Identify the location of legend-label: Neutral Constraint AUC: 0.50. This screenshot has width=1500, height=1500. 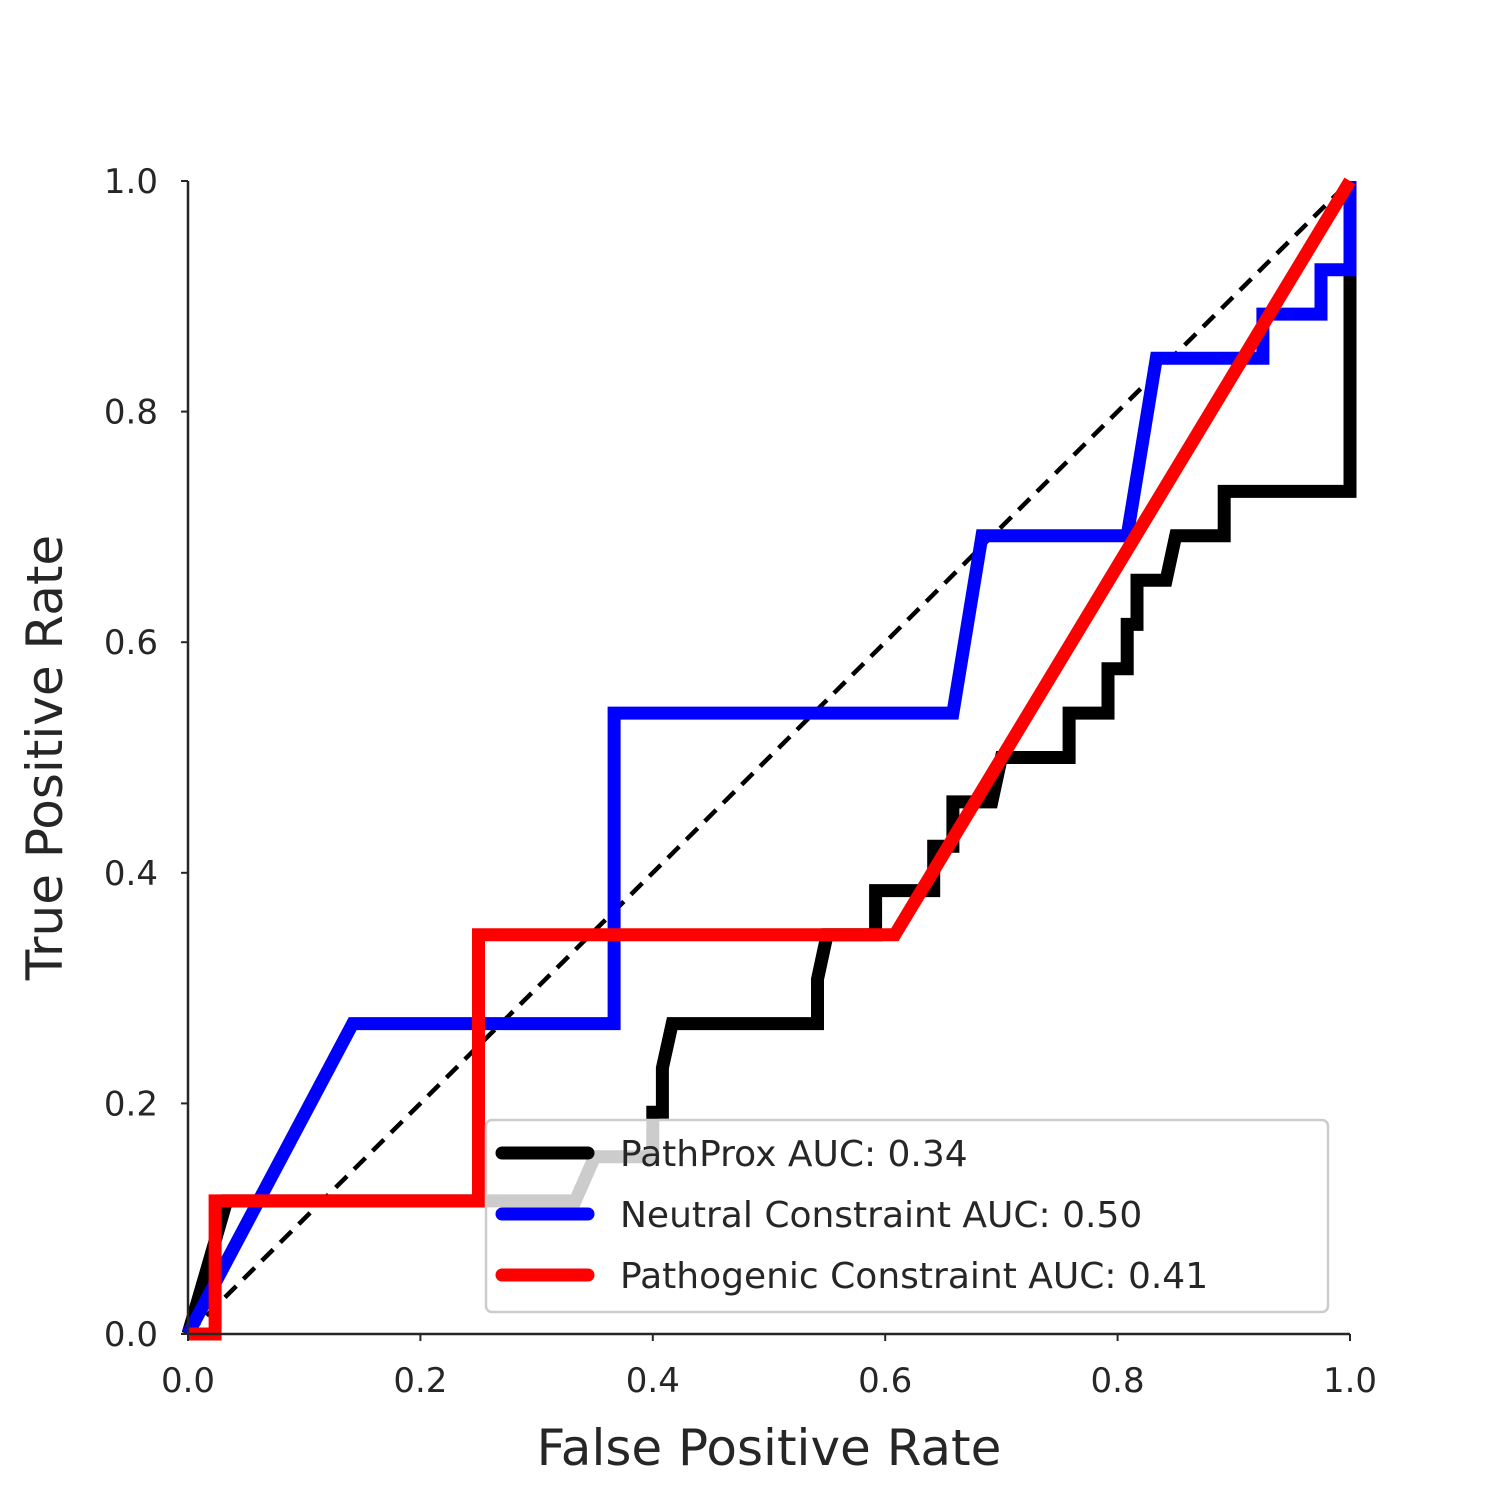
(881, 1215).